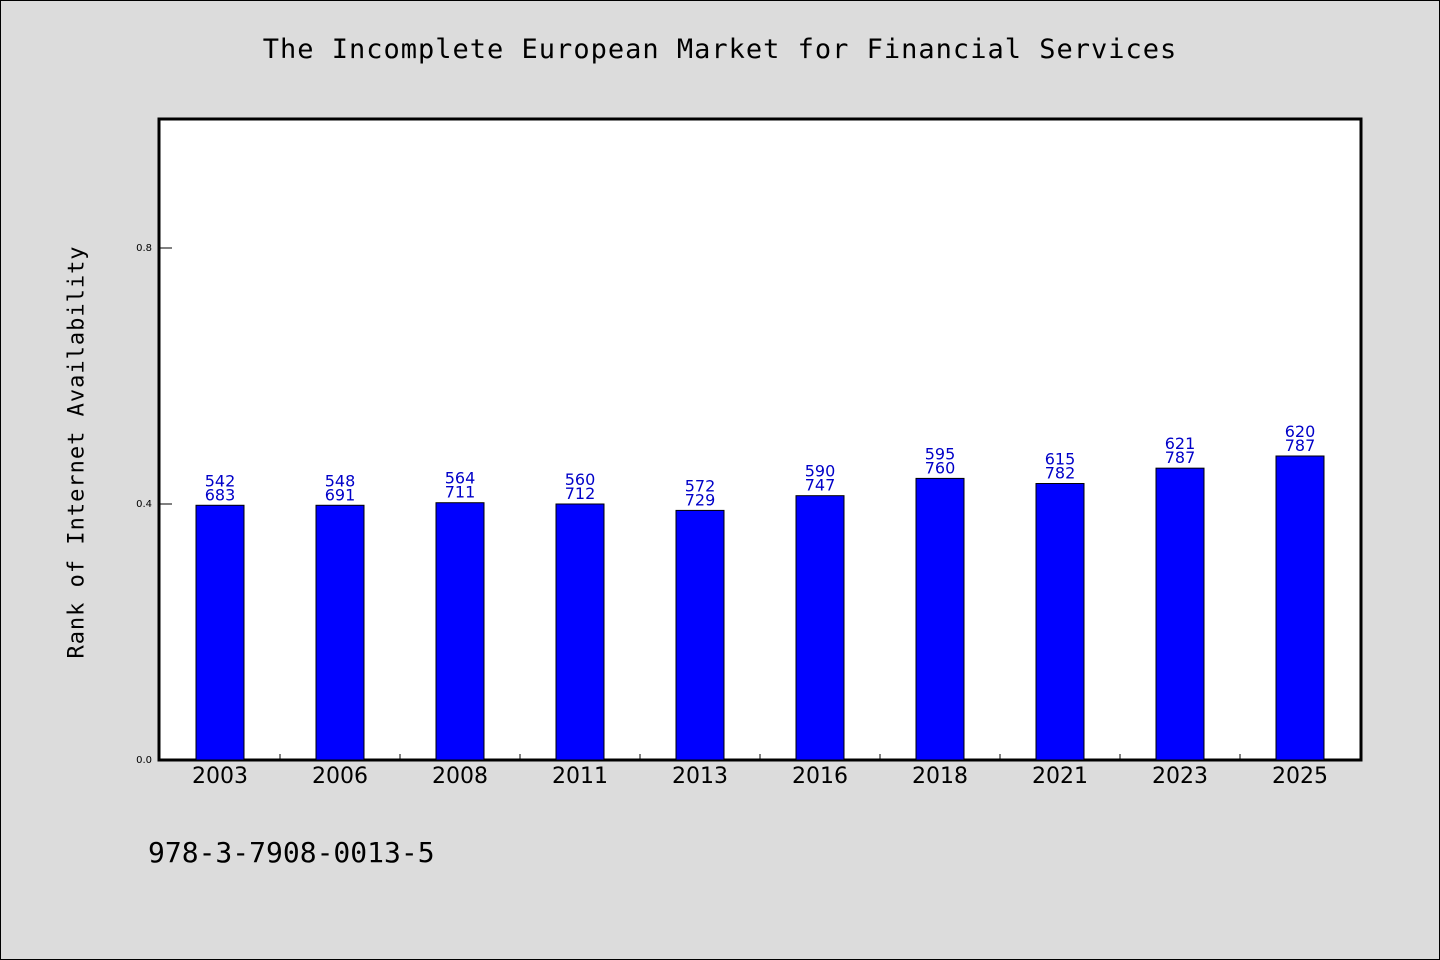  Describe the element at coordinates (460, 631) in the screenshot. I see `bar-2008` at that location.